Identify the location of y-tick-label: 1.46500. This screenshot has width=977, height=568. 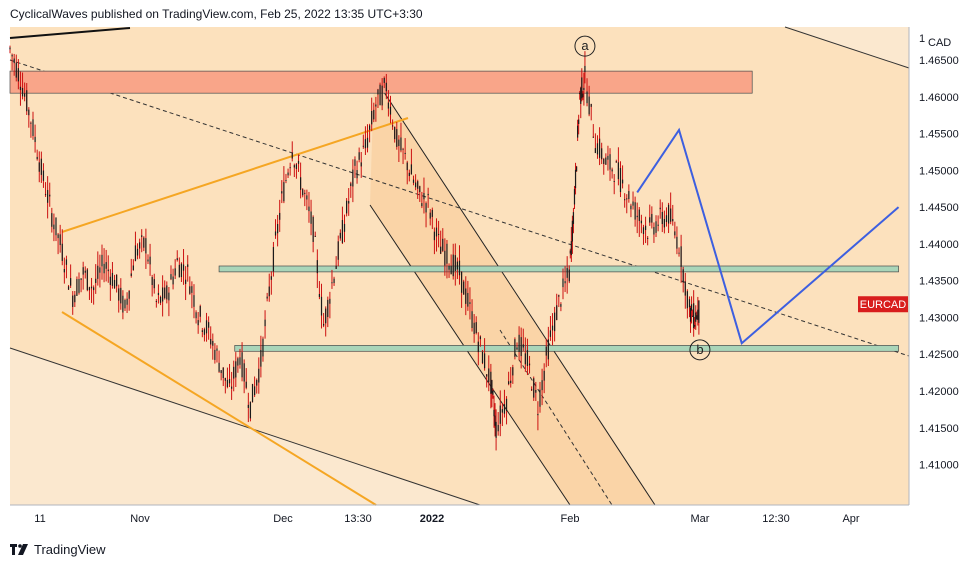
(939, 61).